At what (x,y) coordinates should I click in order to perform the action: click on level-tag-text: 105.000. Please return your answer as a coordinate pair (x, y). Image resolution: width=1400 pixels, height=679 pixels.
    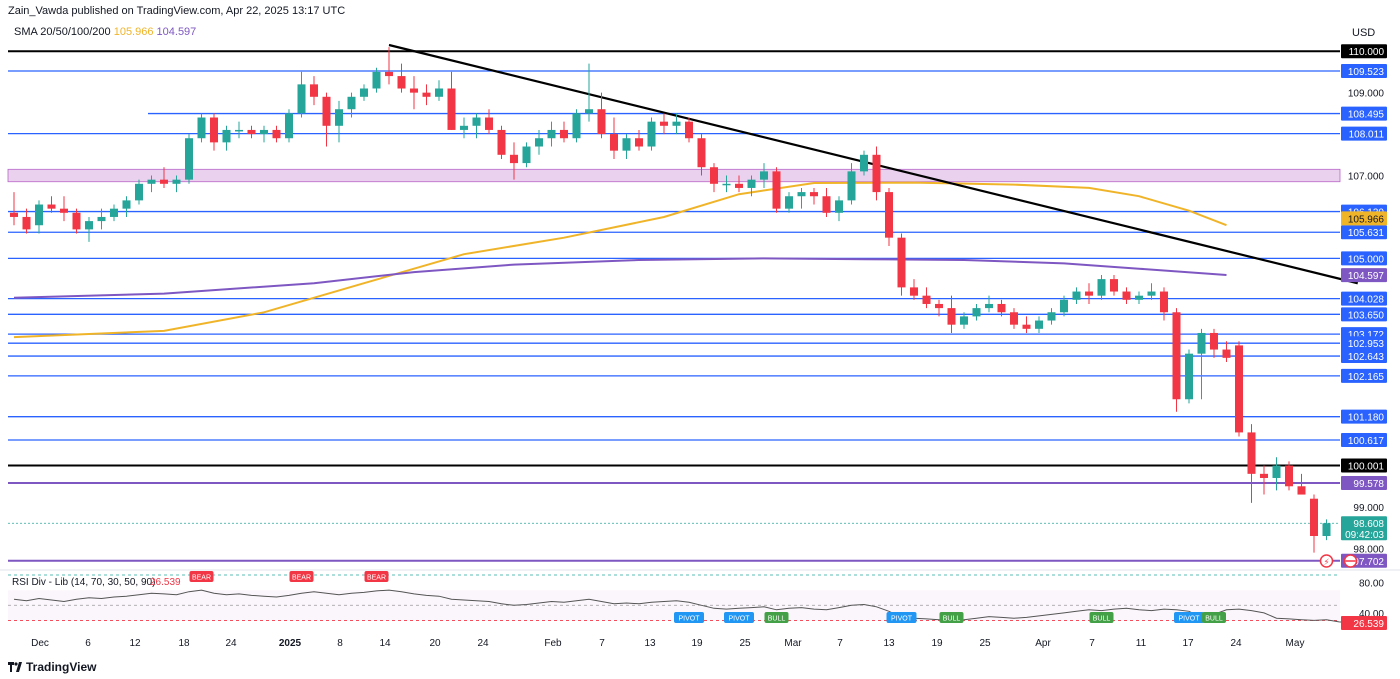
    Looking at the image, I should click on (1366, 259).